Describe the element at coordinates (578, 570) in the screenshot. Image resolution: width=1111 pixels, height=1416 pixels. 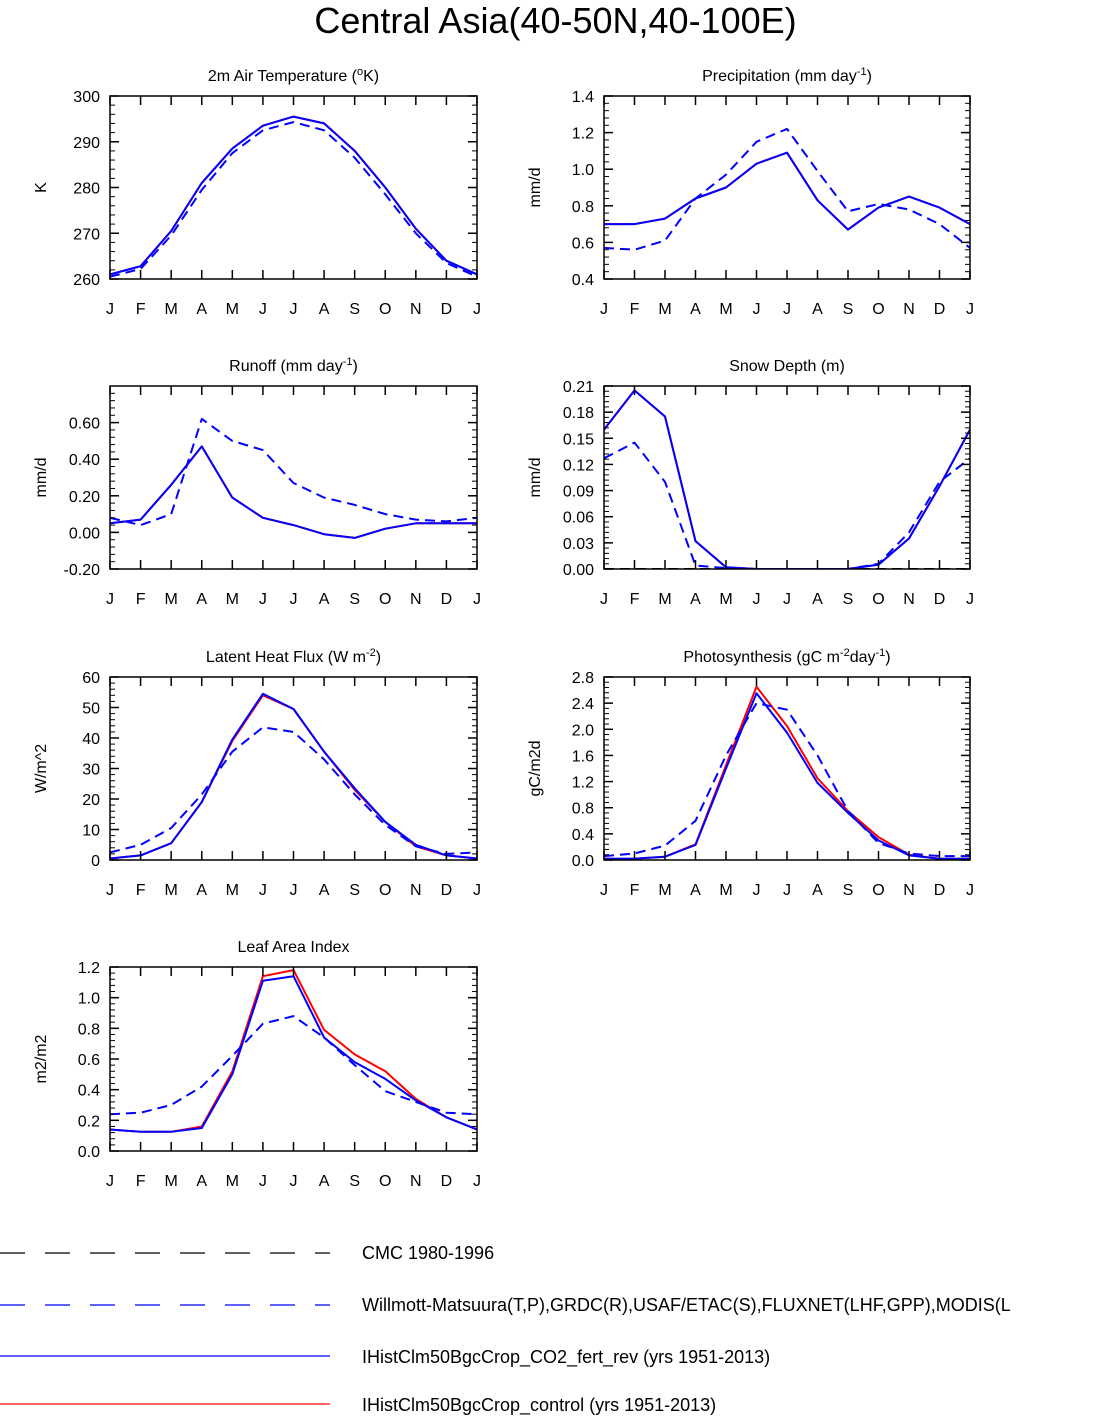
I see `y-tick-label: 0.00` at that location.